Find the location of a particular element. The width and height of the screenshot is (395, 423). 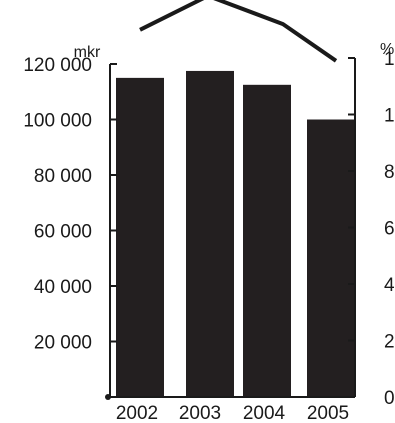

right-tick-label: 6 is located at coordinates (389, 229).